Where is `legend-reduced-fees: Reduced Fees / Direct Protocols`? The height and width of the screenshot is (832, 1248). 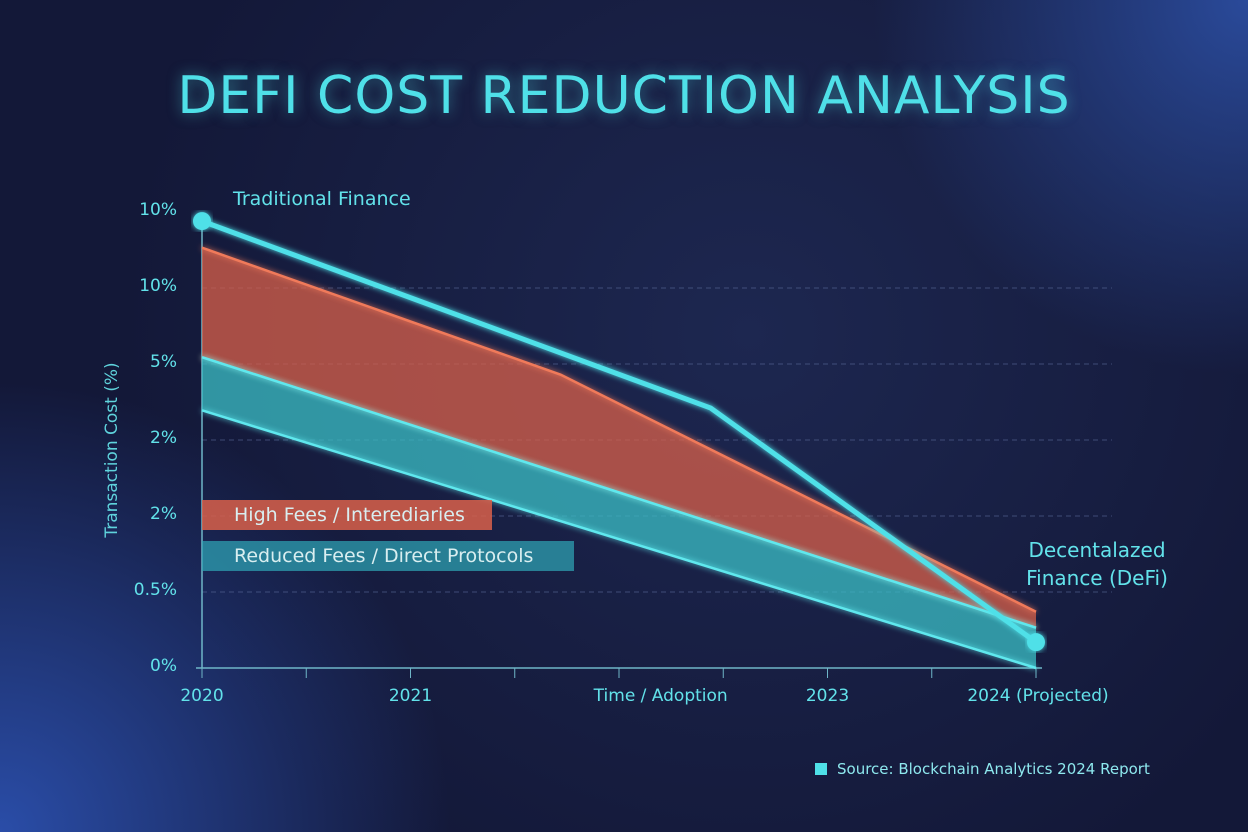
legend-reduced-fees: Reduced Fees / Direct Protocols is located at coordinates (388, 556).